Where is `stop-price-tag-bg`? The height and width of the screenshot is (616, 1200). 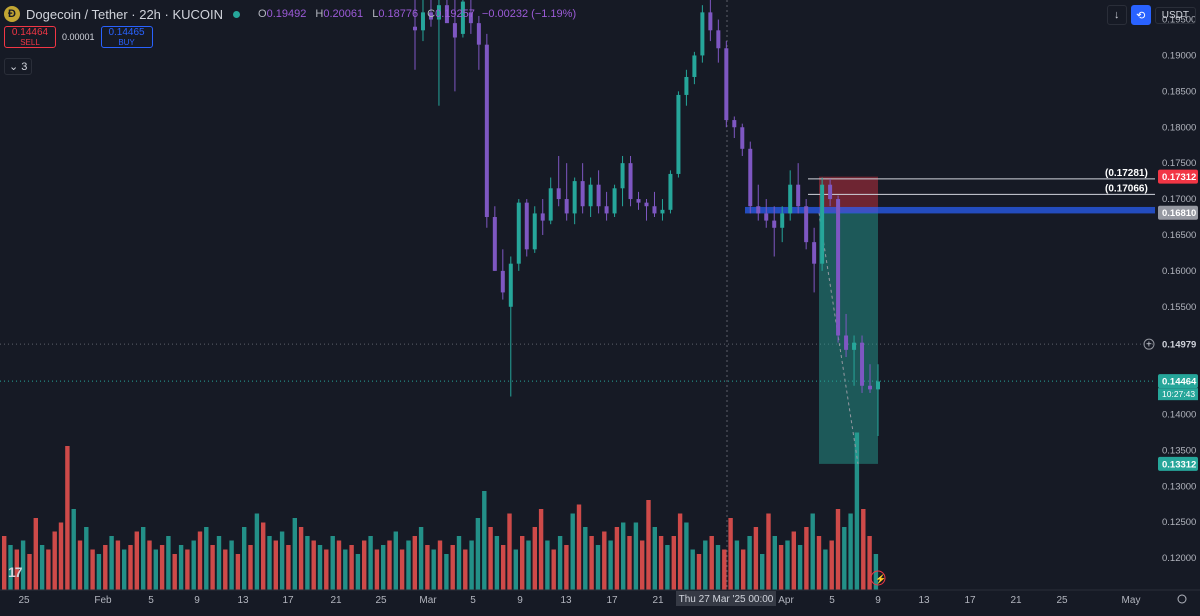 stop-price-tag-bg is located at coordinates (1178, 176).